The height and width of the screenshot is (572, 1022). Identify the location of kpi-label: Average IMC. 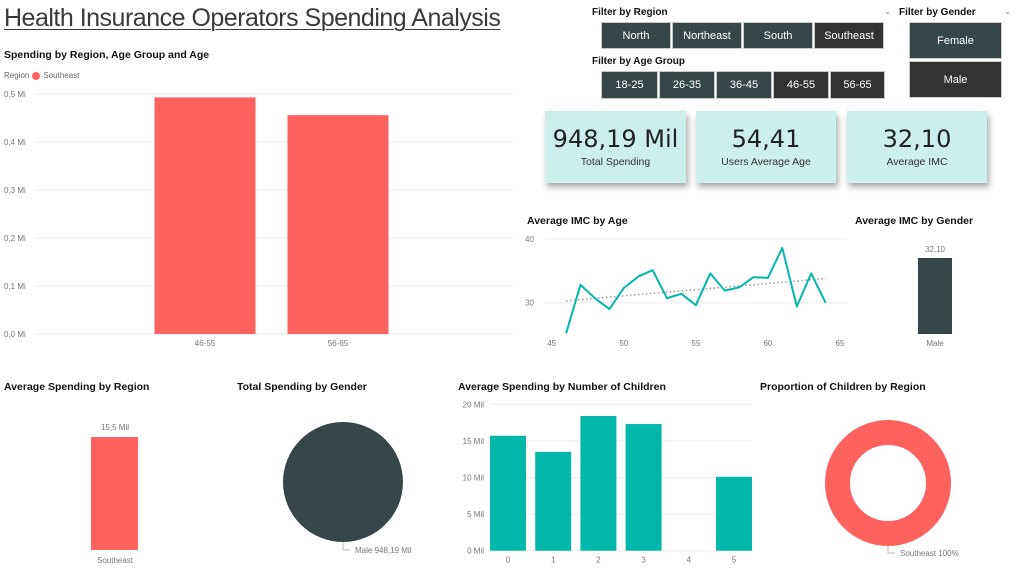
(917, 162).